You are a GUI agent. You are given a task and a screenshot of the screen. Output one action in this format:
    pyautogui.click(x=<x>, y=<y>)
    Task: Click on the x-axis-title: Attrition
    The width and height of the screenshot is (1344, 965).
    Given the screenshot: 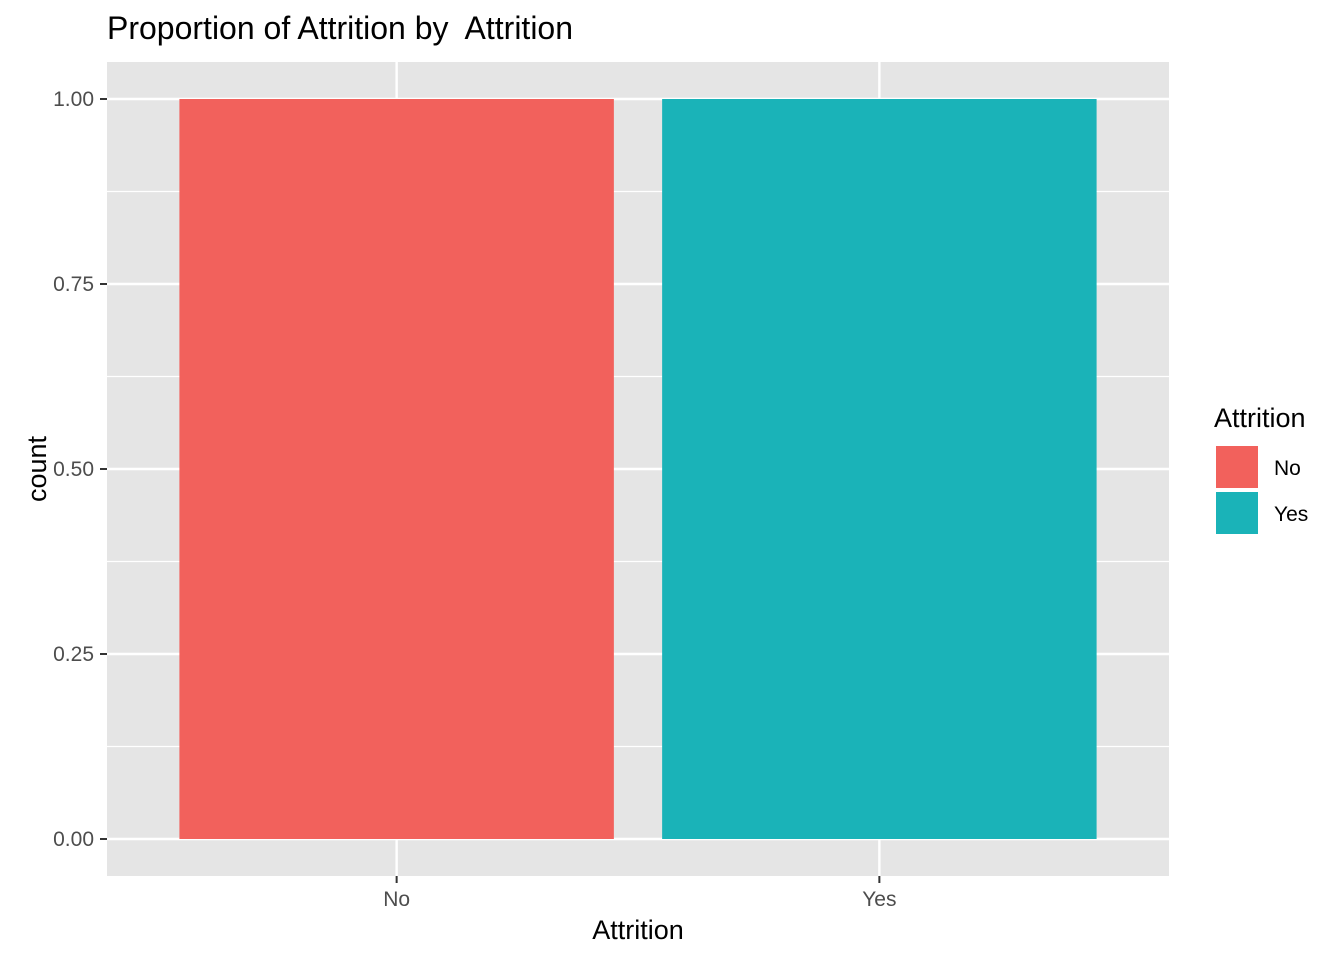 What is the action you would take?
    pyautogui.click(x=638, y=930)
    